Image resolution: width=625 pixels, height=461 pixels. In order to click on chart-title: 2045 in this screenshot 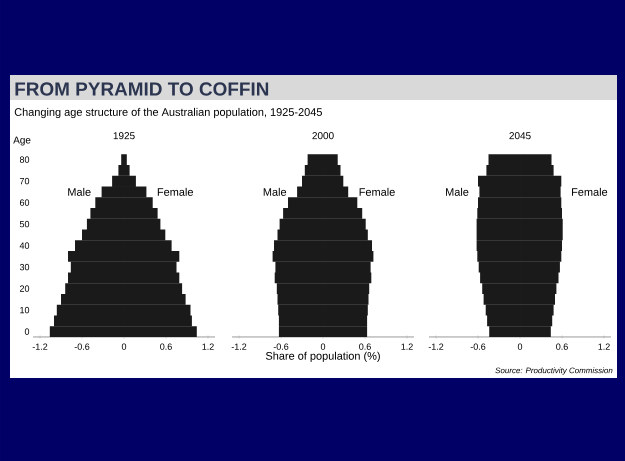, I will do `click(520, 136)`.